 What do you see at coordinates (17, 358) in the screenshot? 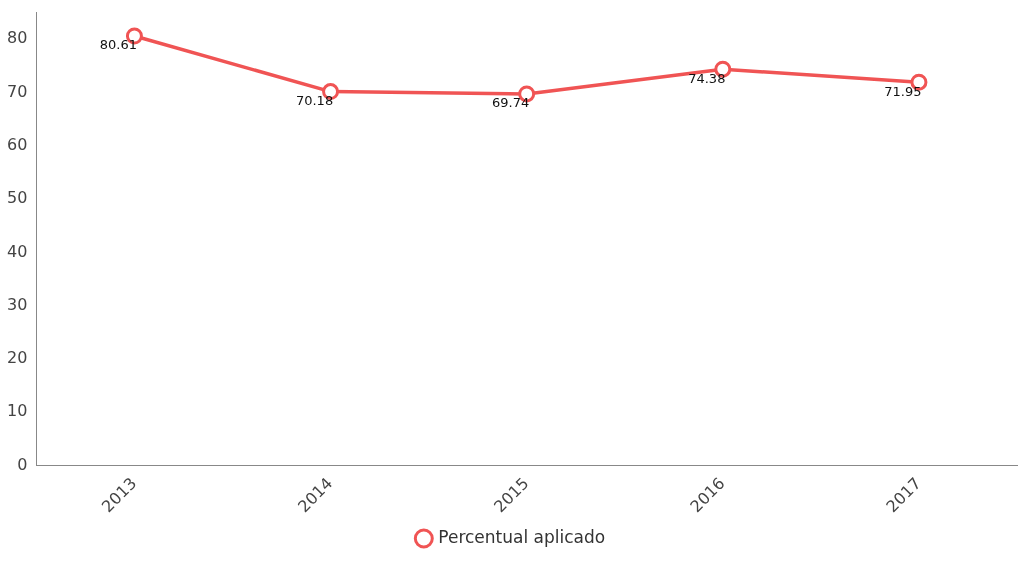
I see `y-tick-label: 20` at bounding box center [17, 358].